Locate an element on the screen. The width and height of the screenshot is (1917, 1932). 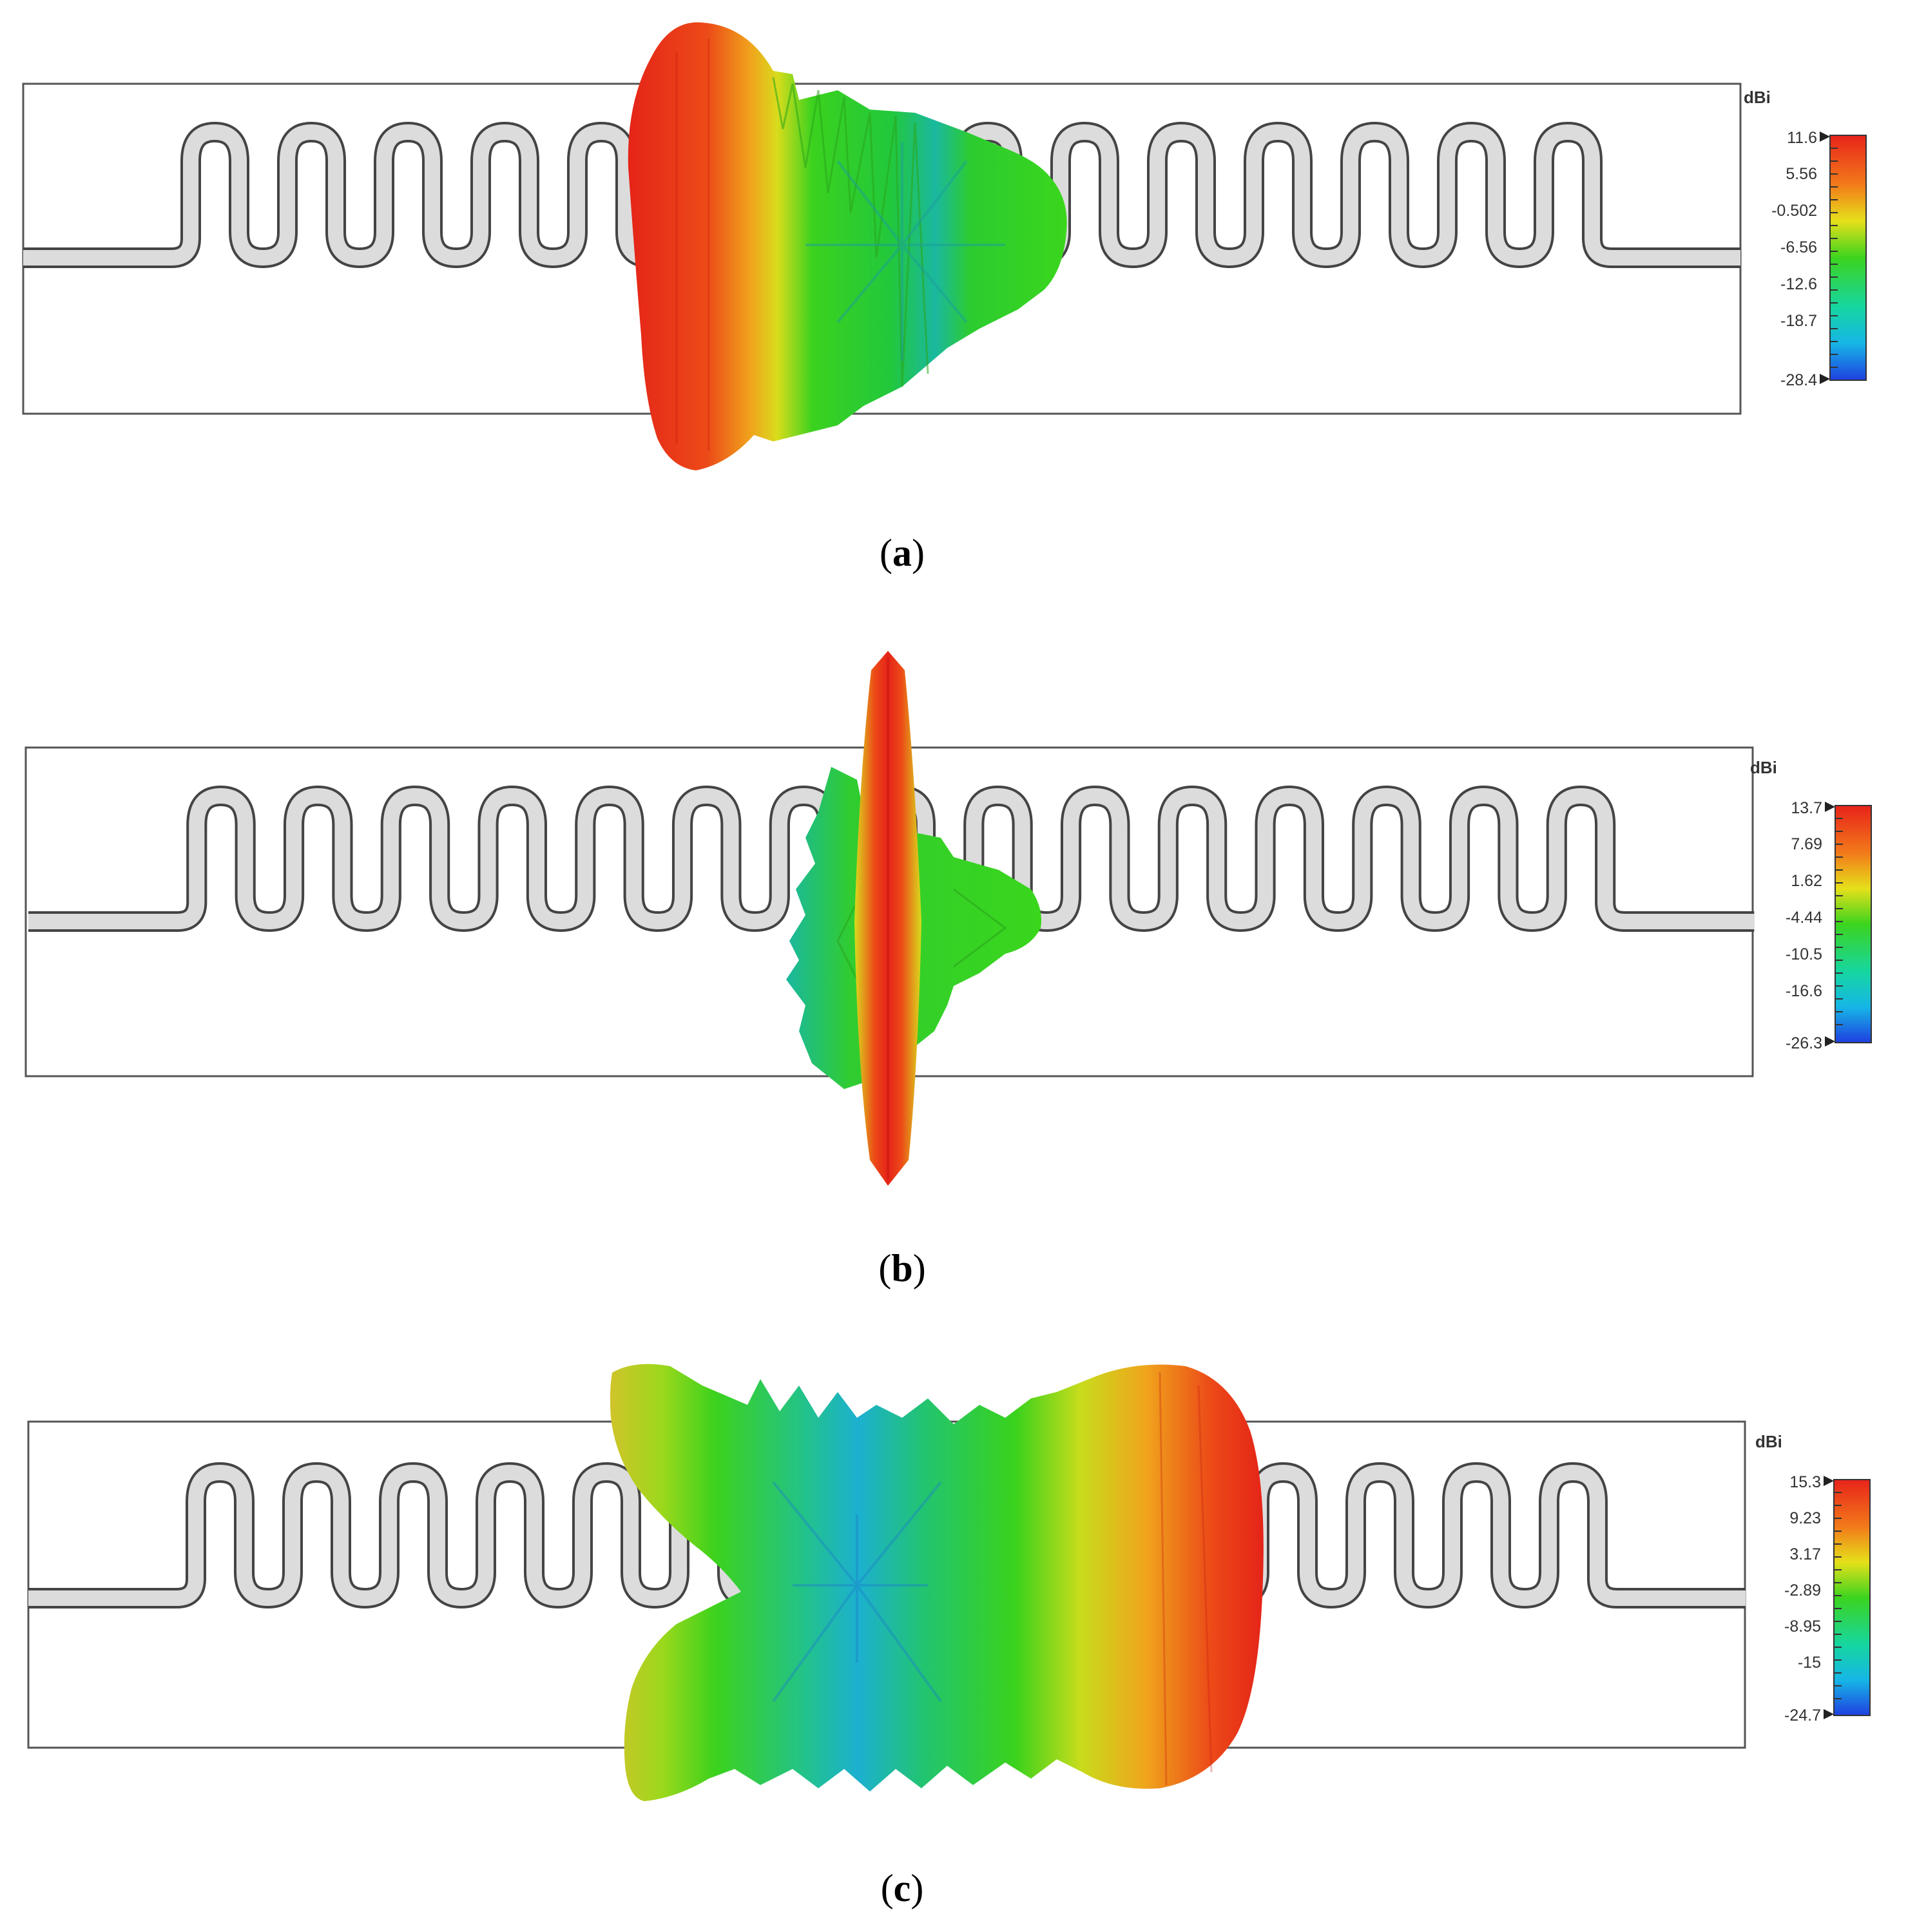
color-scale-c: dBi 15.3 9.23 3.17 -2.89 -8.95 -15 -24.7 is located at coordinates (1813, 1578).